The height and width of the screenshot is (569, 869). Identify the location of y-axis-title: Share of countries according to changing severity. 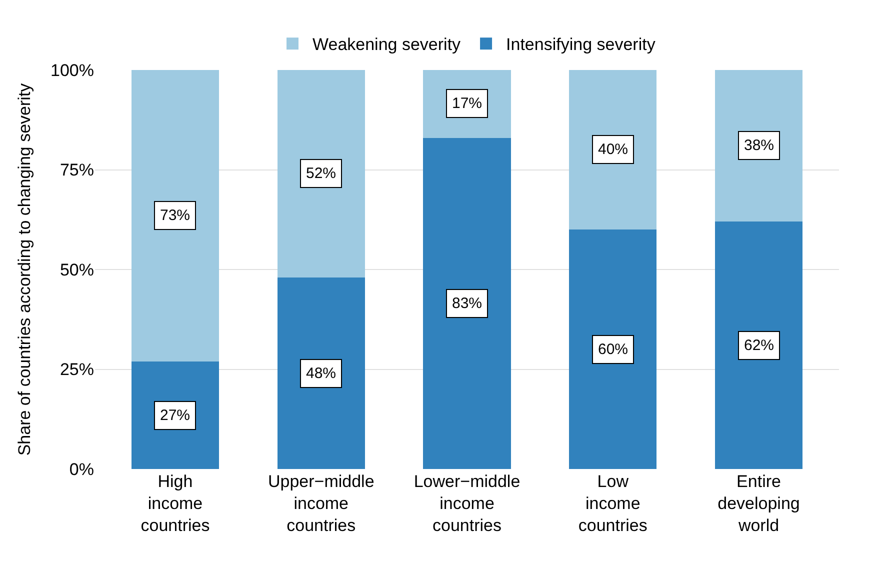
(24, 269).